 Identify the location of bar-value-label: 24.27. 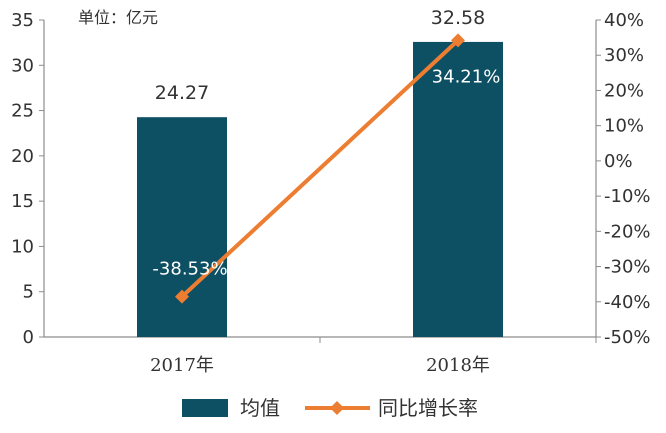
(182, 93).